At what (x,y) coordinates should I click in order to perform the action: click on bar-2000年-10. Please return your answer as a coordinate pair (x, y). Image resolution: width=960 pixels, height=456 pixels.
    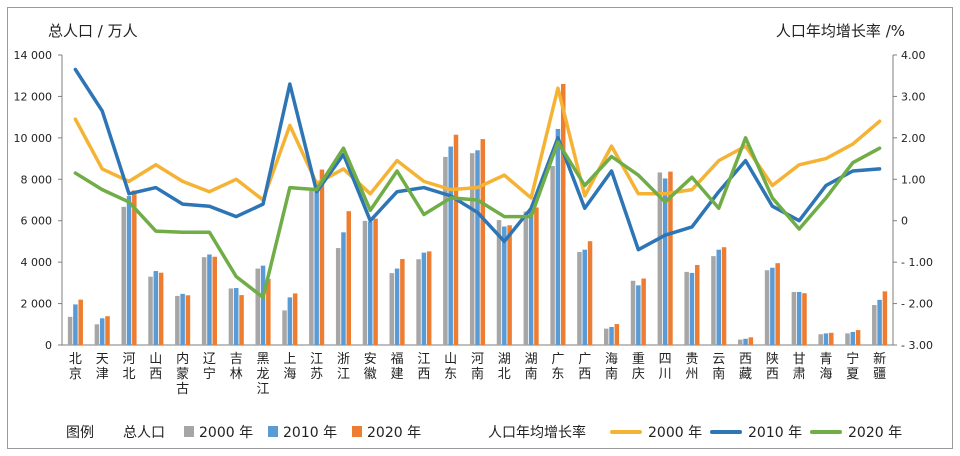
    Looking at the image, I should click on (338, 296).